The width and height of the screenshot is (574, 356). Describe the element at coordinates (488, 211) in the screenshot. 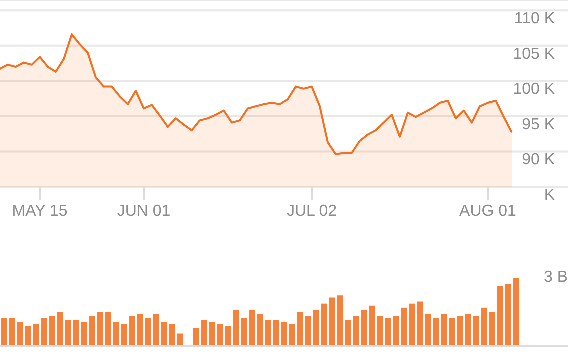

I see `x-tick-label: AUG 01` at that location.